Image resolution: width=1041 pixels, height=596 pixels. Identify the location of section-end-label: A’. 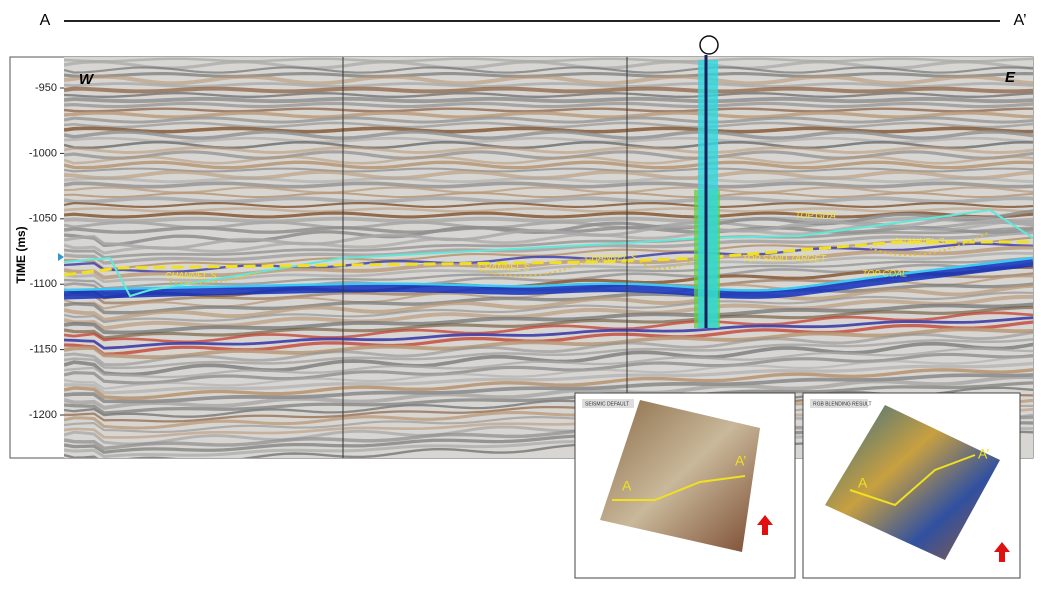
(1019, 20).